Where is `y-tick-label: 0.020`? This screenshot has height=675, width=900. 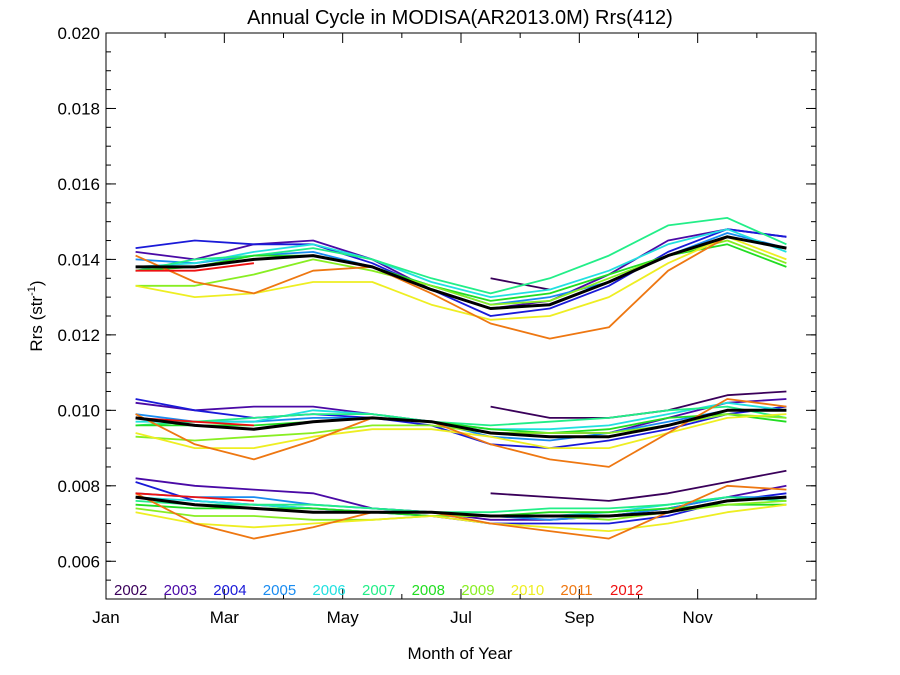
y-tick-label: 0.020 is located at coordinates (78, 33).